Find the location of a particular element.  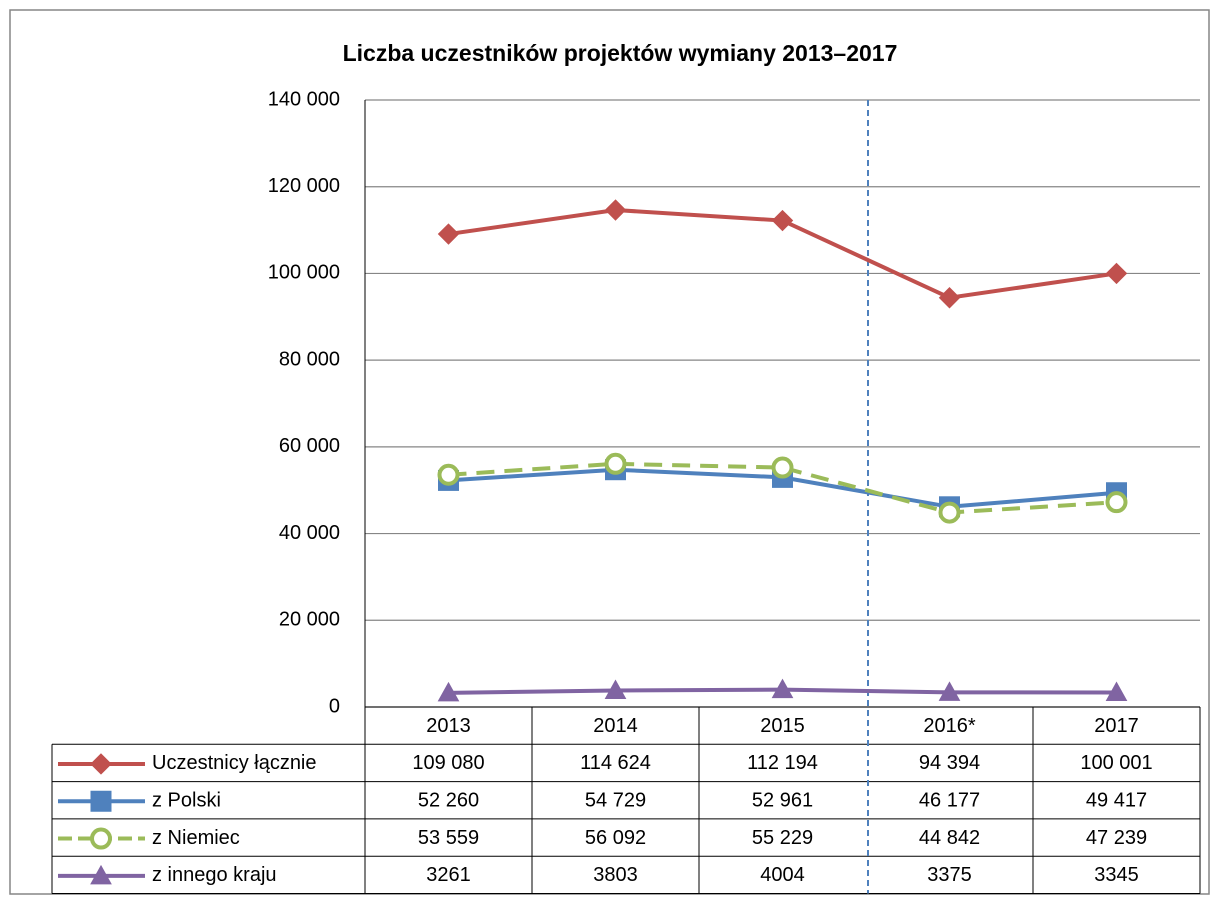

legend-label: z Niemiec is located at coordinates (196, 838).